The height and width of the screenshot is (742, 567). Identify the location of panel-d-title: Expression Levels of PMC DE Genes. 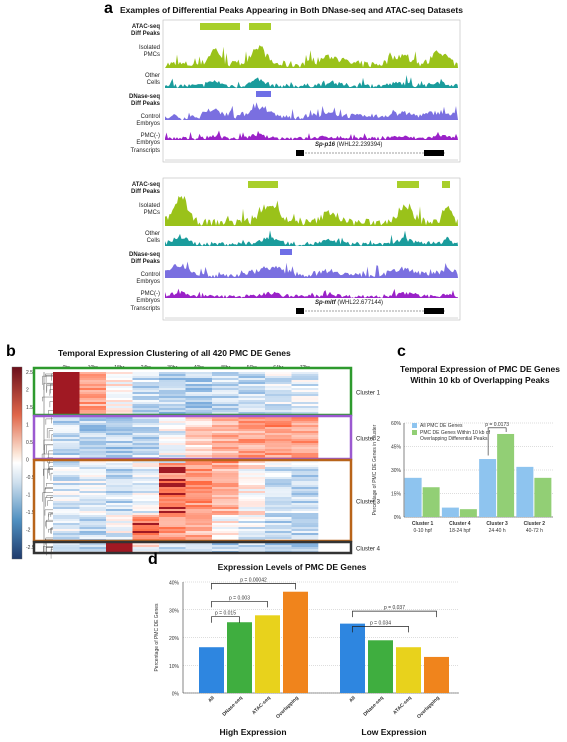
(292, 567).